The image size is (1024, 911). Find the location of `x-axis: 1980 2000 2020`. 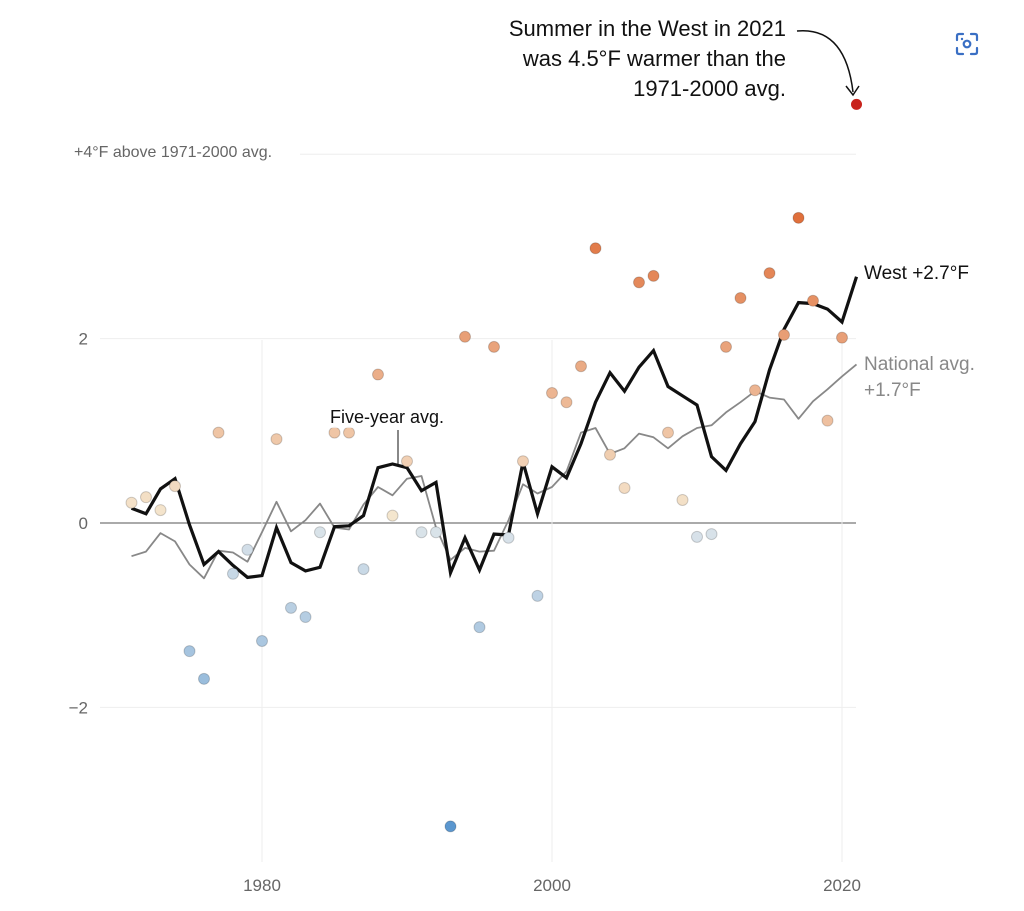

x-axis: 1980 2000 2020 is located at coordinates (552, 885).